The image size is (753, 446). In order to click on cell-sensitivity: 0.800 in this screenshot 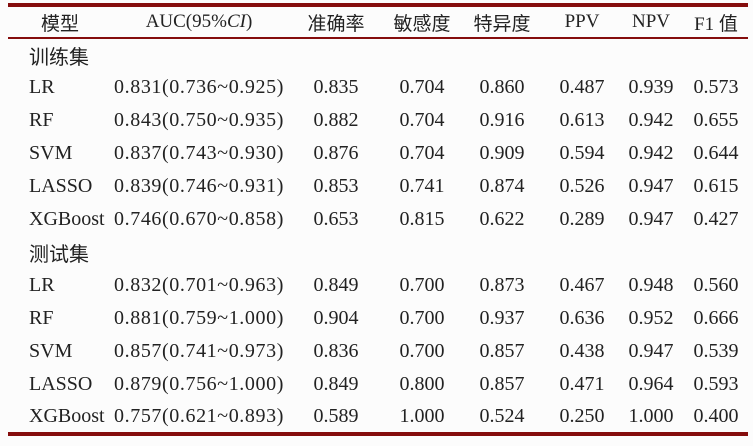, I will do `click(422, 384)`.